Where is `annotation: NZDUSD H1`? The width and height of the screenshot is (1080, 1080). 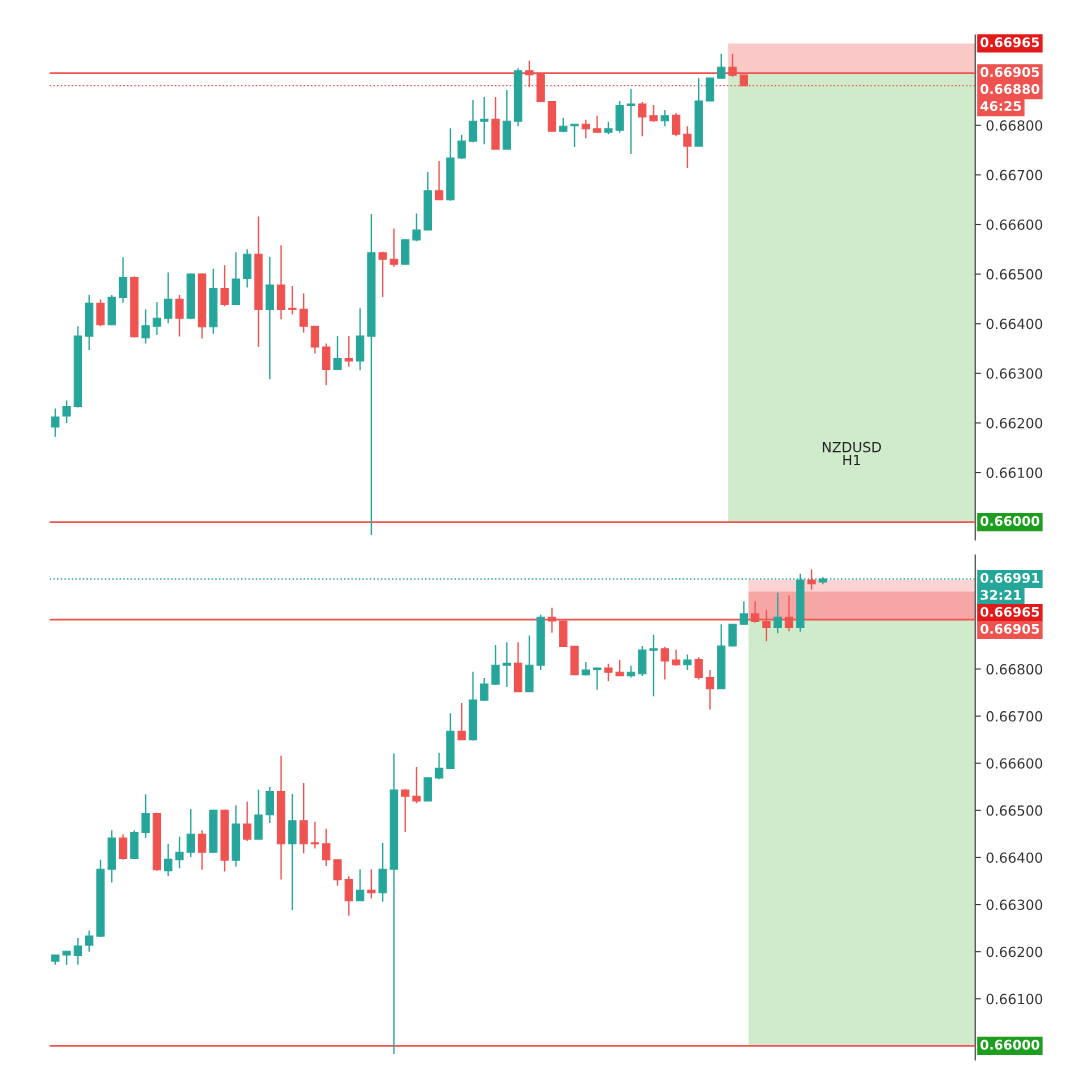 annotation: NZDUSD H1 is located at coordinates (851, 453).